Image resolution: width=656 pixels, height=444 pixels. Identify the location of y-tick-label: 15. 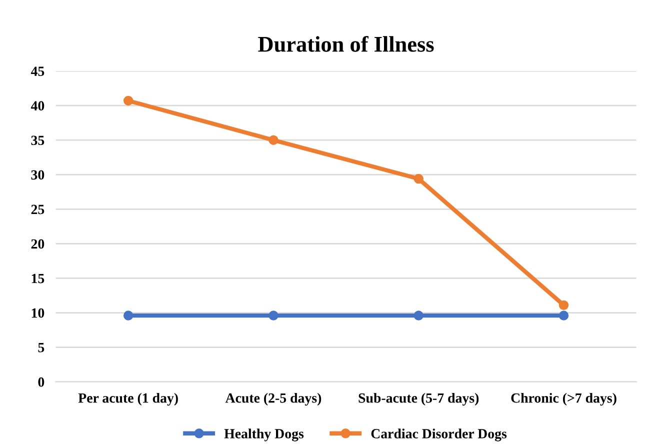
(38, 279).